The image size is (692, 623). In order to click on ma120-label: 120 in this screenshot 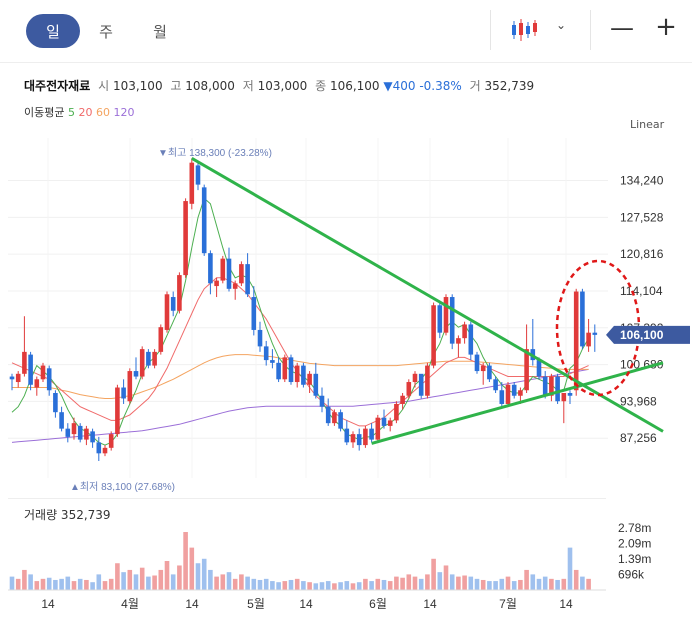, I will do `click(124, 112)`.